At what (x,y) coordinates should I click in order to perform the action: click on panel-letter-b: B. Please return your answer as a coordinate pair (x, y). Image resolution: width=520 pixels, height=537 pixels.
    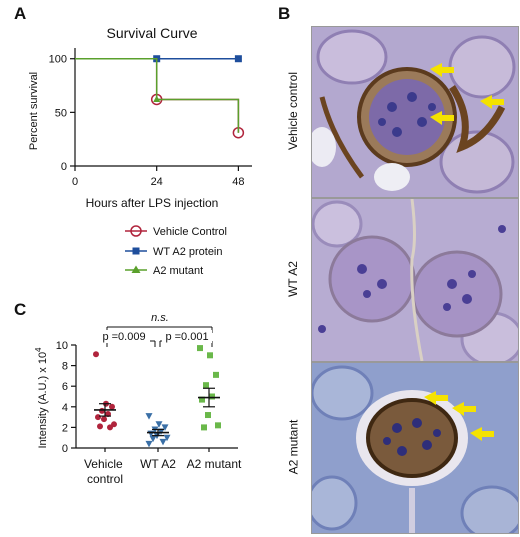
    Looking at the image, I should click on (284, 13).